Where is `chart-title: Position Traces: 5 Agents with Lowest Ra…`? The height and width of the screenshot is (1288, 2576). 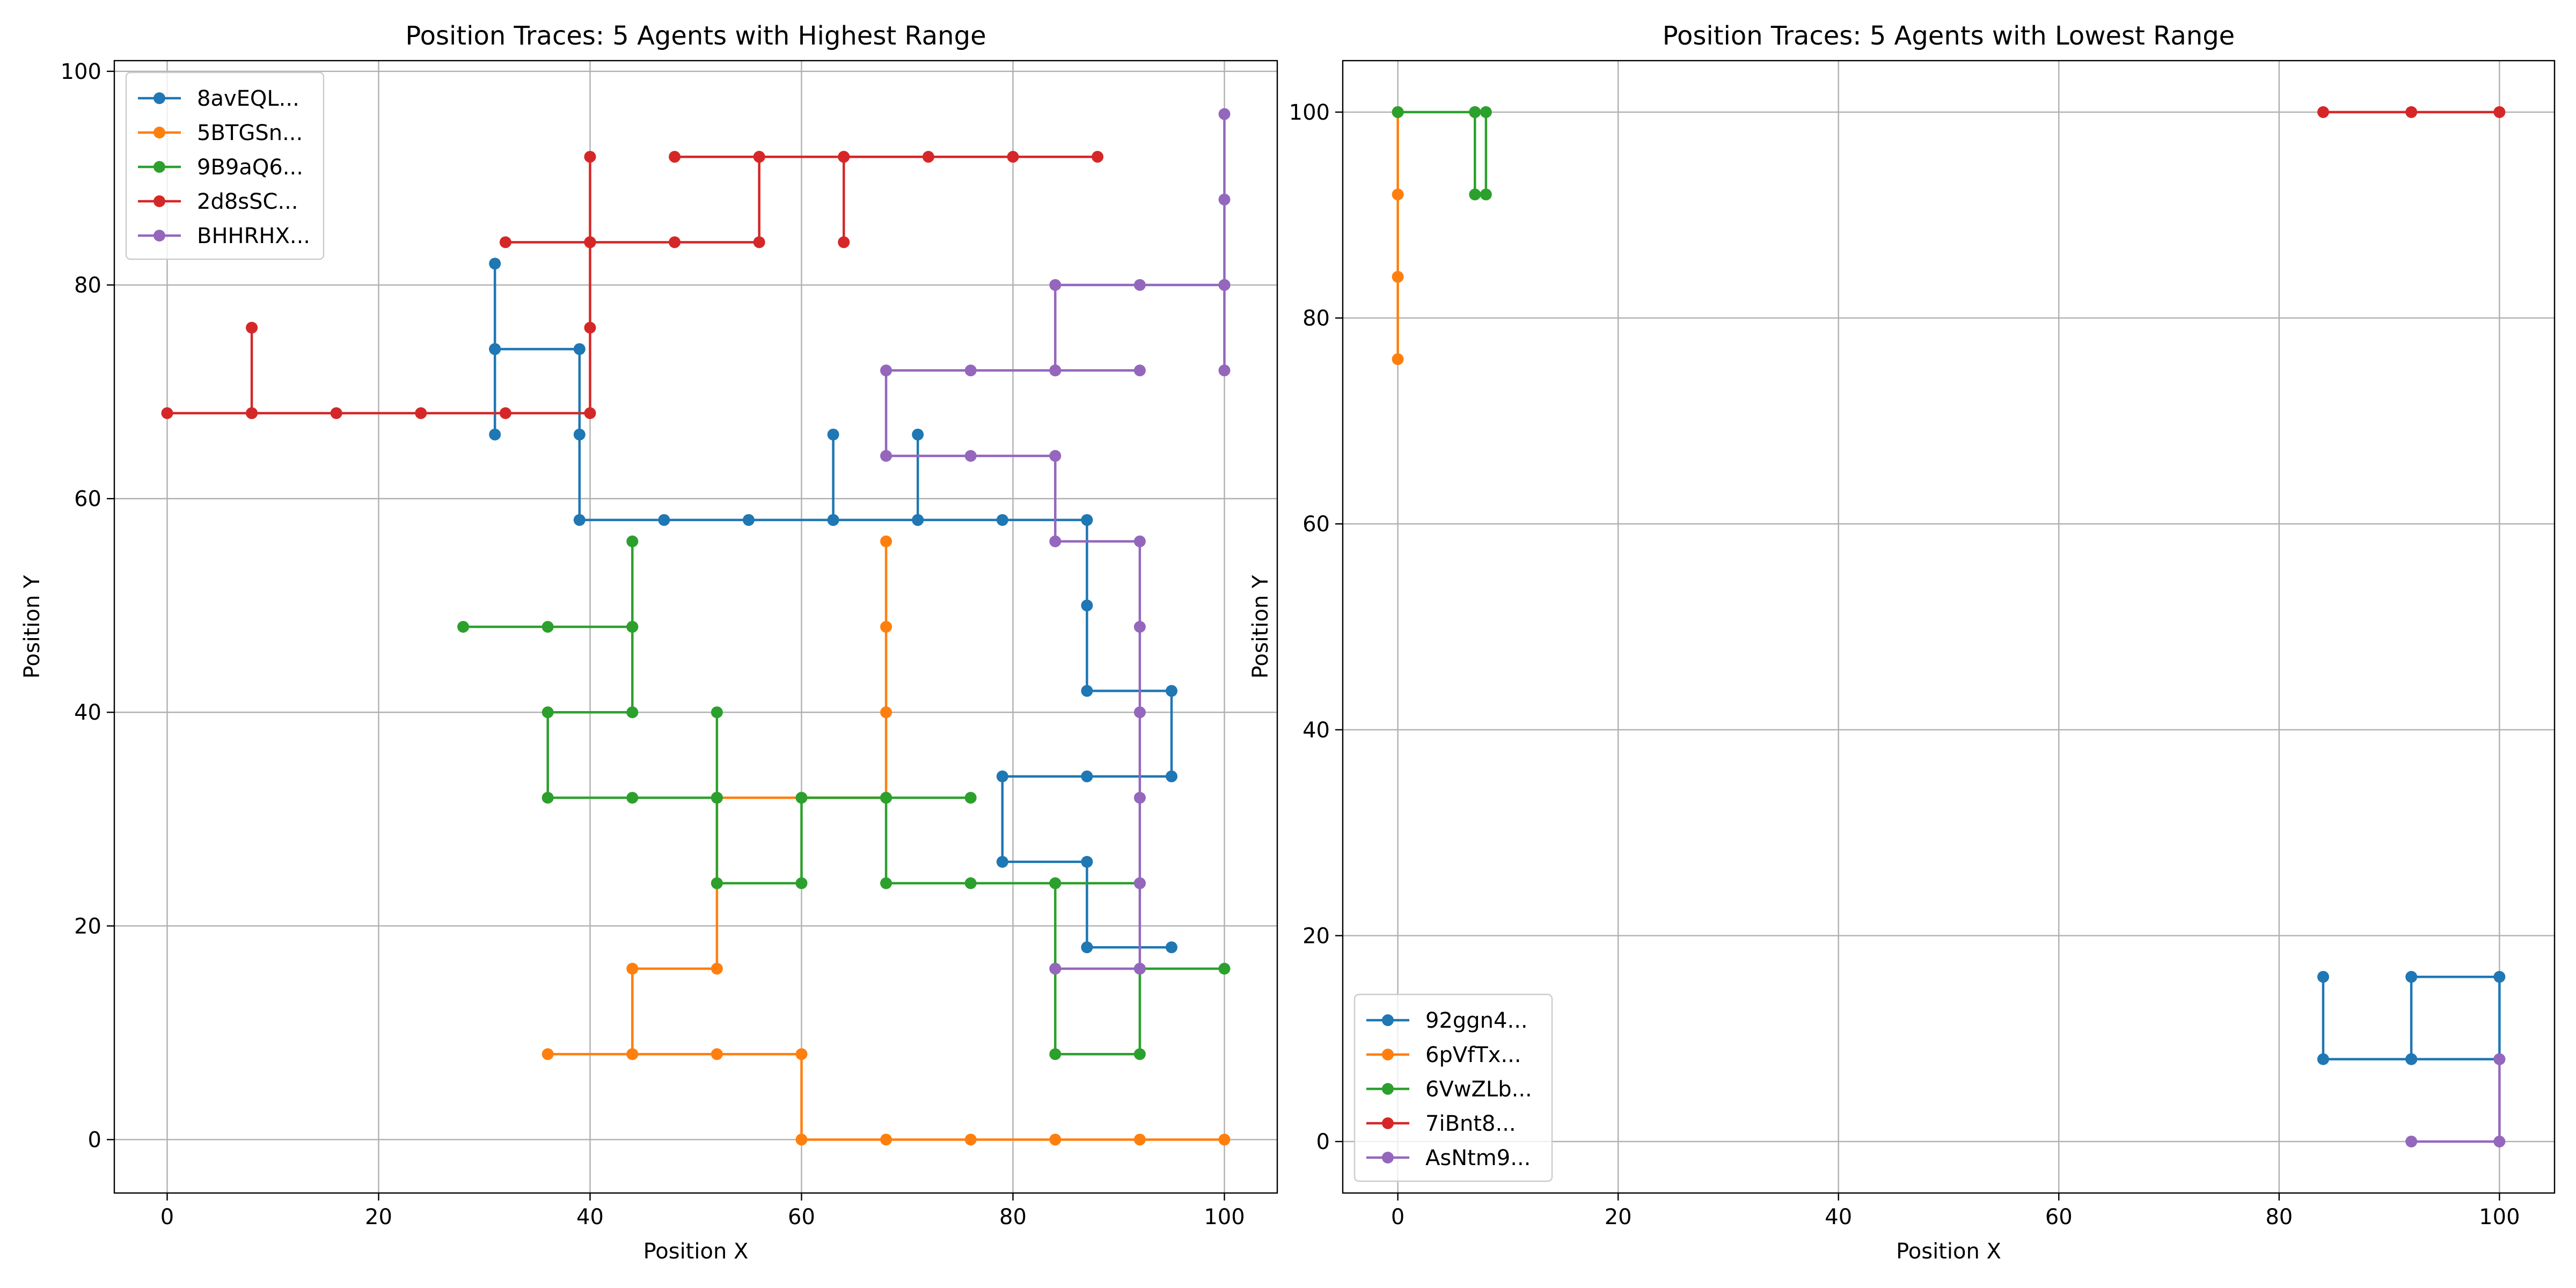
chart-title: Position Traces: 5 Agents with Lowest Ra… is located at coordinates (1949, 36).